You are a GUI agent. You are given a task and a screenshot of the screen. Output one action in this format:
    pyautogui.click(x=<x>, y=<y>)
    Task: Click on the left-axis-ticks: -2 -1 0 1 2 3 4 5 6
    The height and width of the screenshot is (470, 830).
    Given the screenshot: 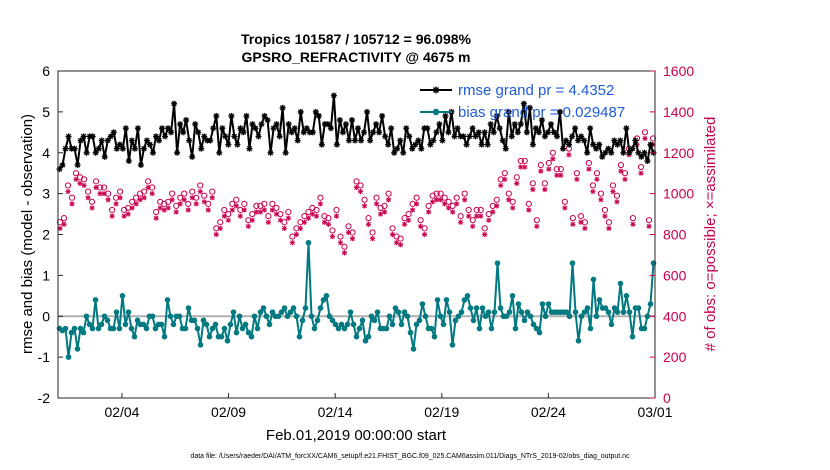 What is the action you would take?
    pyautogui.click(x=50, y=234)
    